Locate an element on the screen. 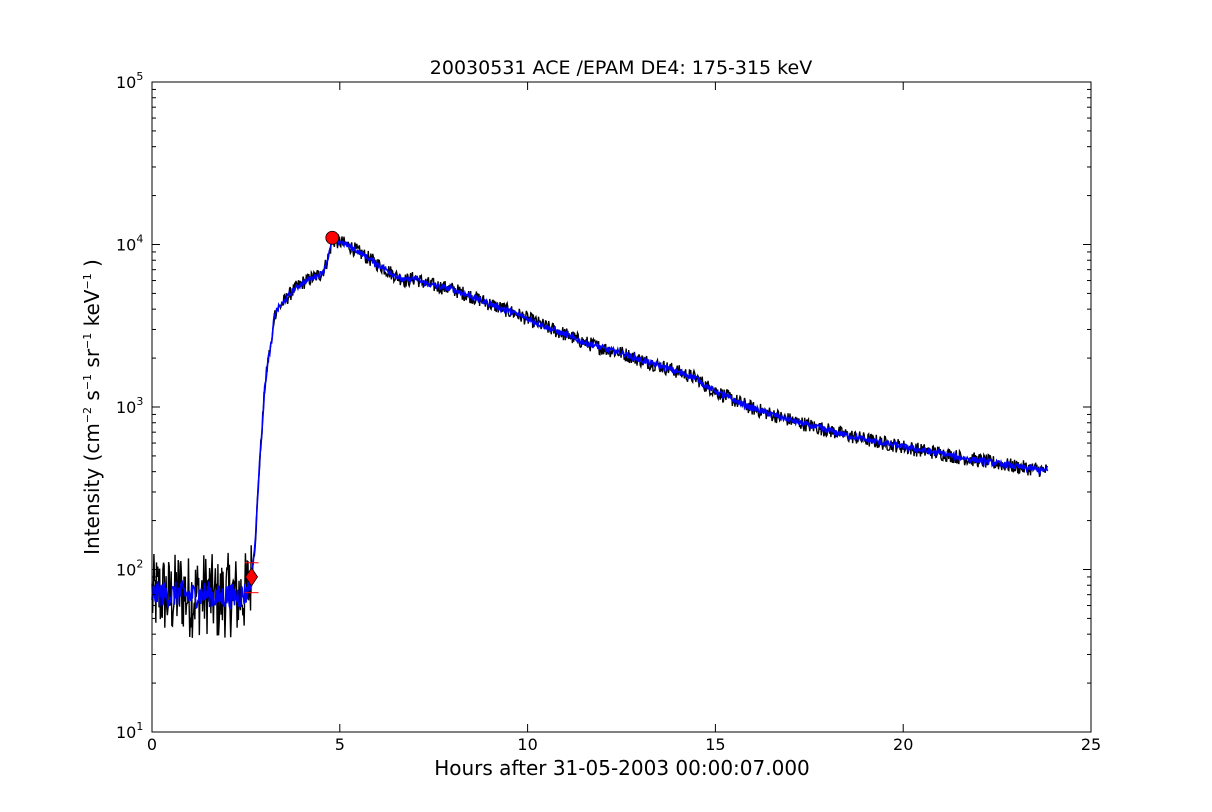 The image size is (1212, 812). chart-title: 20030531 ACE /EPAM DE4: 175-315 keV is located at coordinates (621, 68).